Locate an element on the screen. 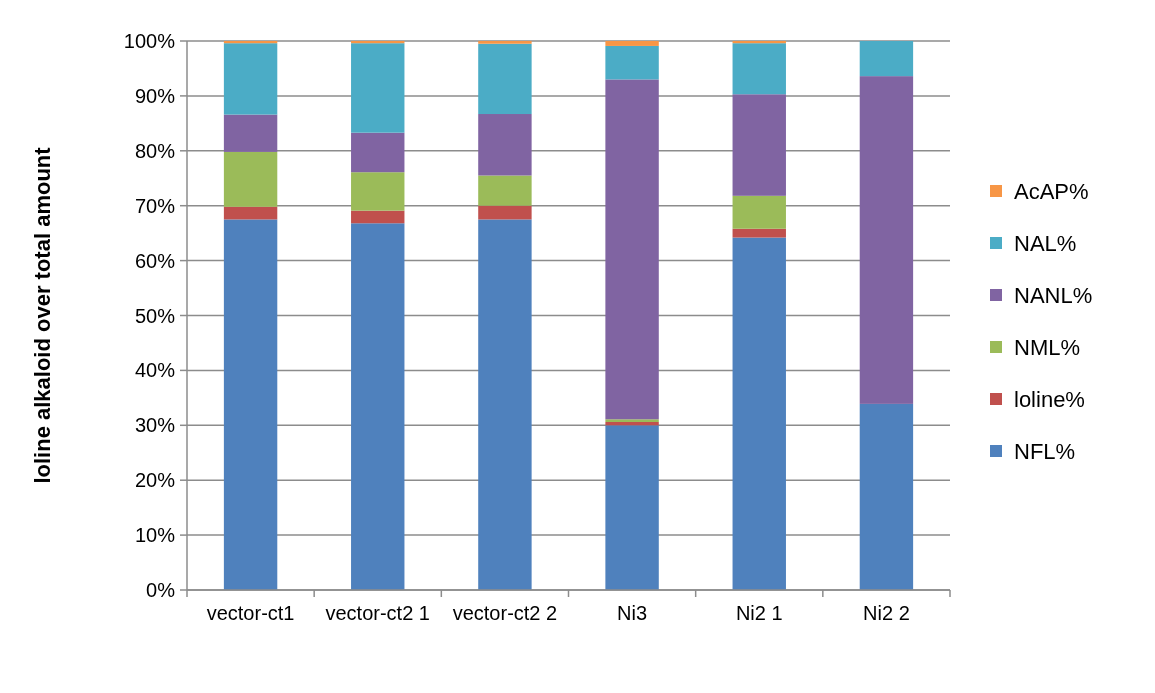 This screenshot has width=1155, height=693. y-tick-label: 30% is located at coordinates (155, 425).